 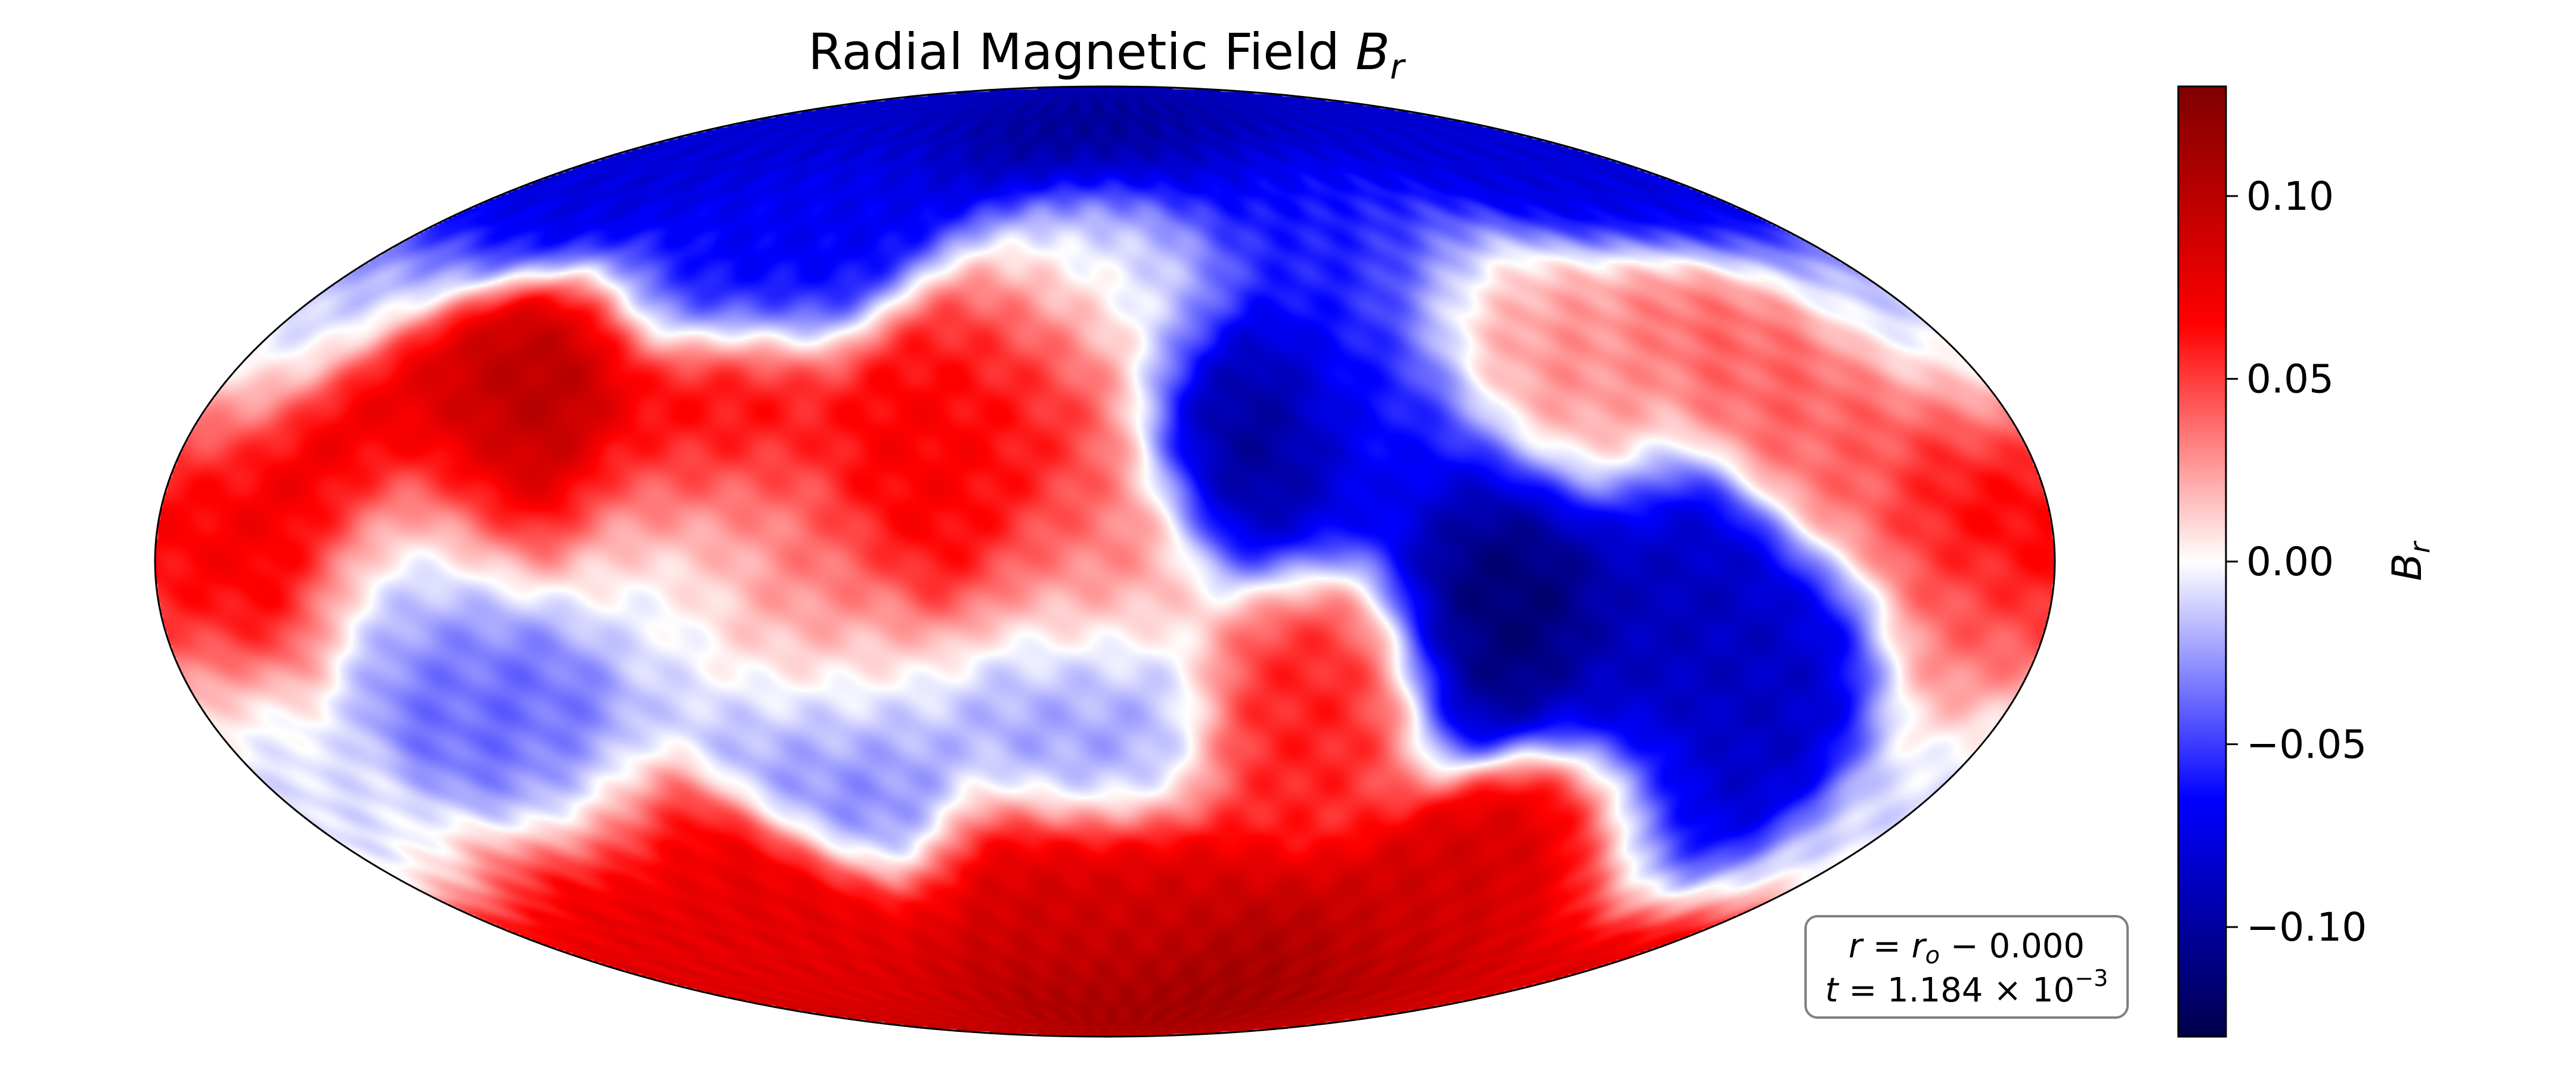 I want to click on colorbar-tick-label: −0.05, so click(x=2306, y=745).